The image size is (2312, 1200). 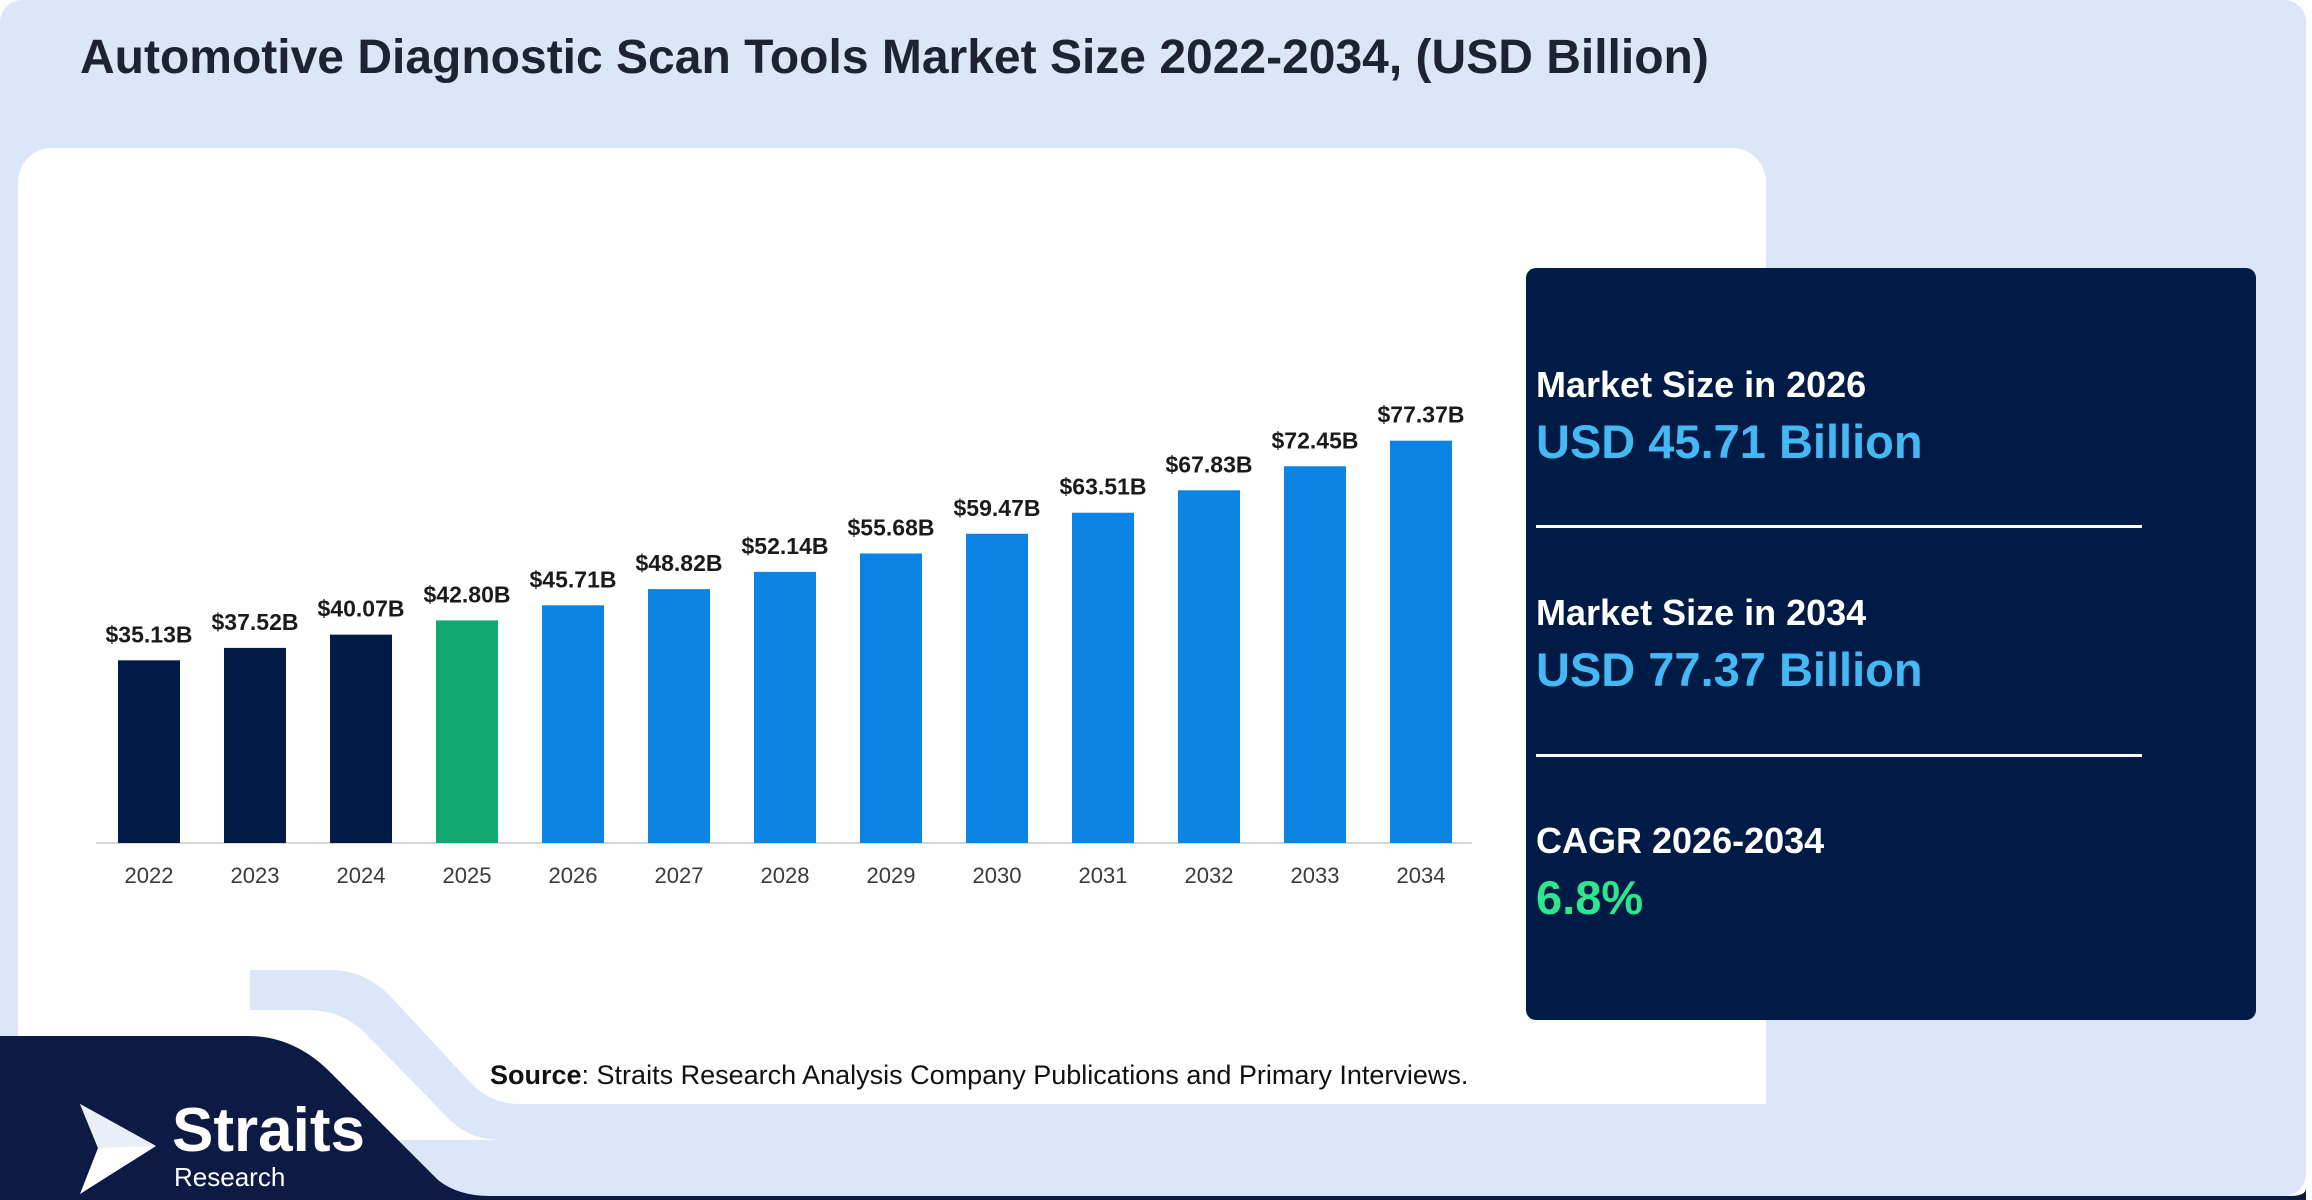 What do you see at coordinates (255, 875) in the screenshot?
I see `x-tick-label-2023: 2023` at bounding box center [255, 875].